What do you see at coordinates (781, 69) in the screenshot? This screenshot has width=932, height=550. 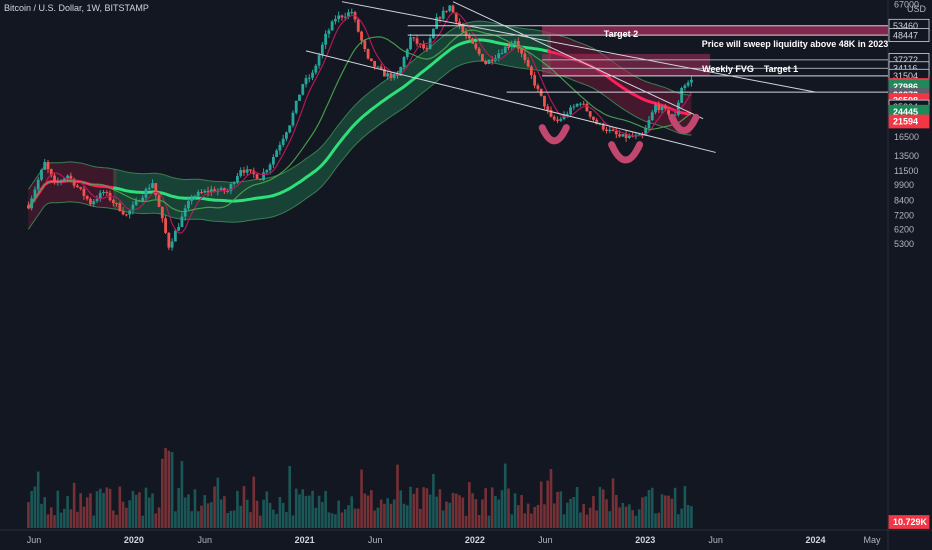 I see `target-1-label: Target 1` at bounding box center [781, 69].